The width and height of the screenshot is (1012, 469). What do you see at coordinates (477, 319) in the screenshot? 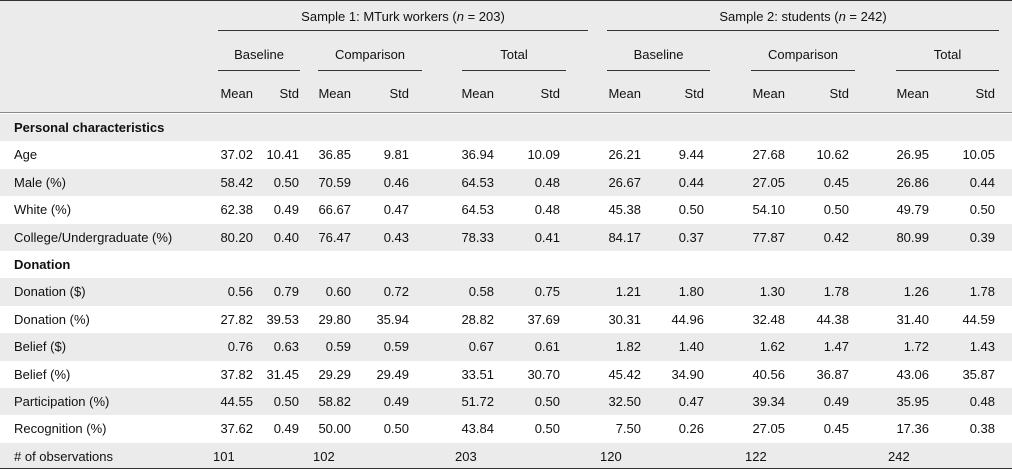
I see `cell-value: 28.82` at bounding box center [477, 319].